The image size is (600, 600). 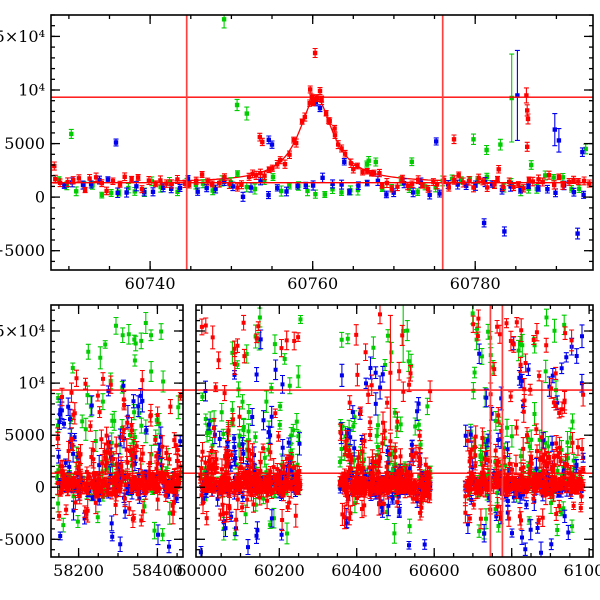 I want to click on x-tick-label: 60800, so click(x=511, y=570).